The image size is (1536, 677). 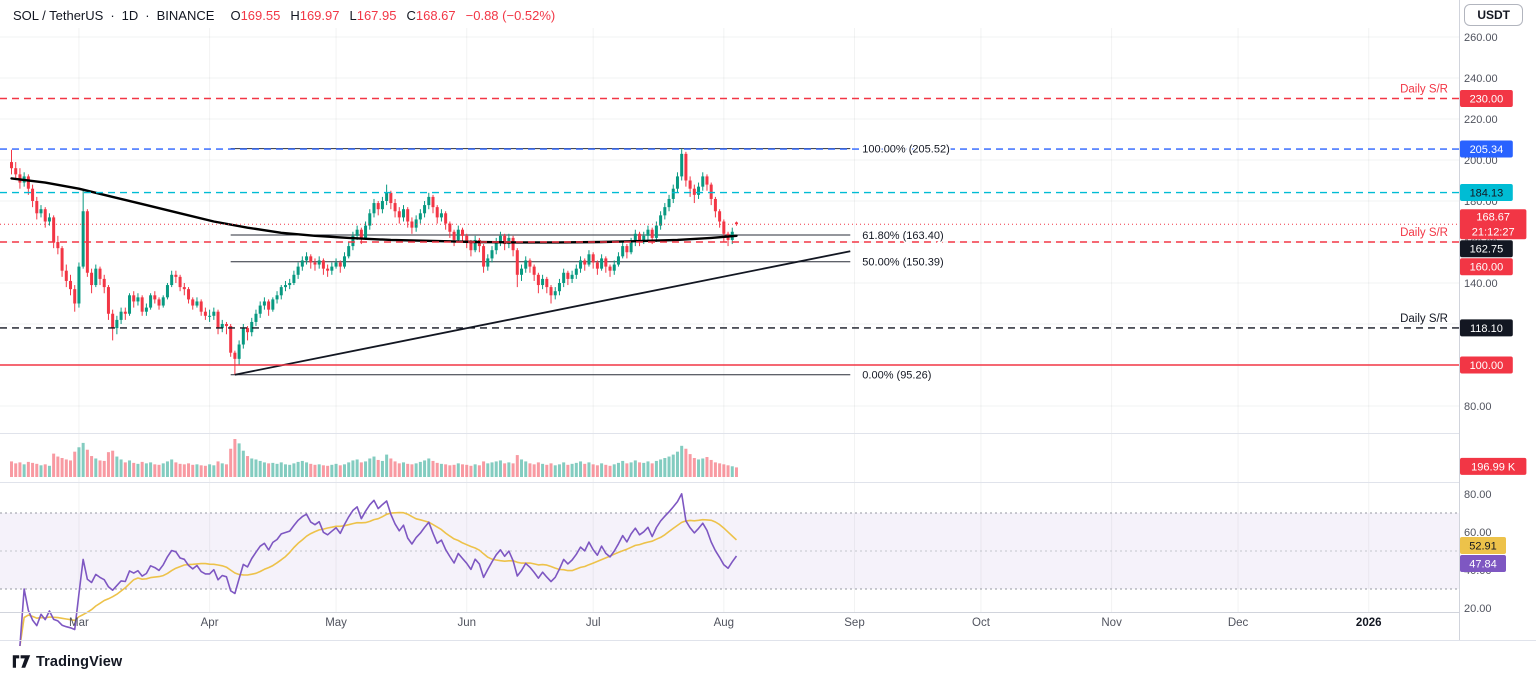 I want to click on time-axis-label: Oct, so click(x=981, y=623).